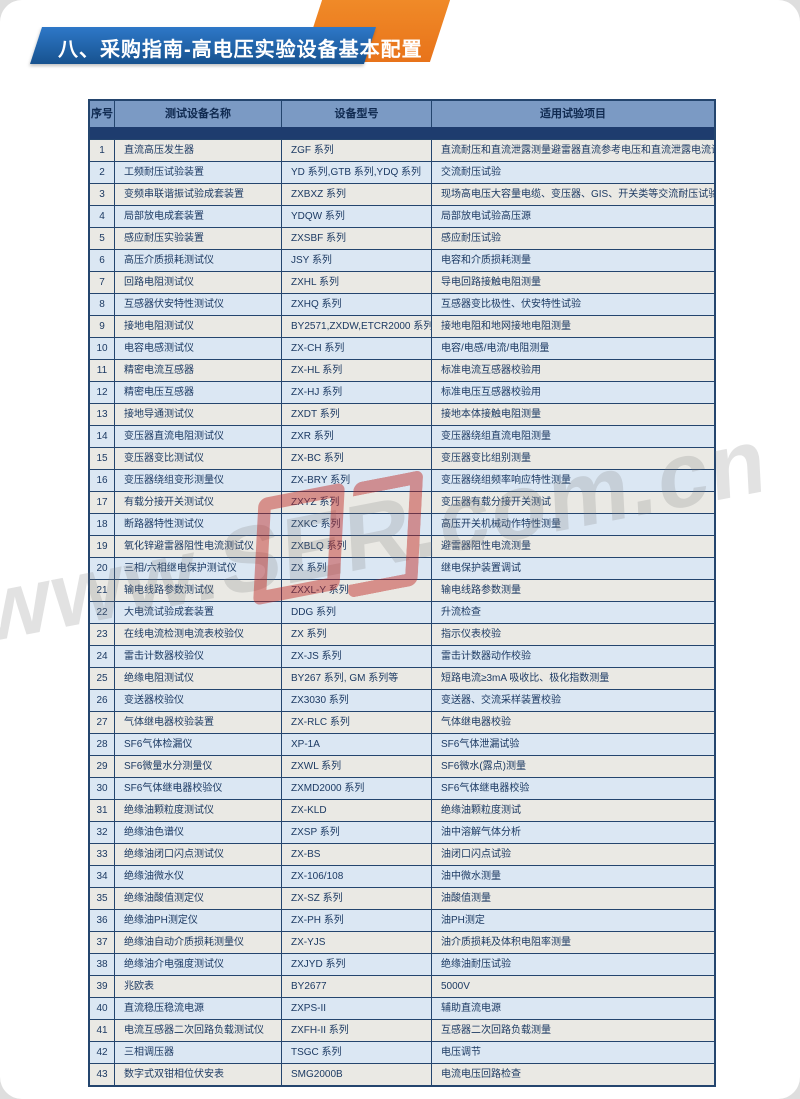  I want to click on table-row: 35 绝缘油酸值测定仪 ZX-SZ 系列 油酸值测量, so click(402, 898).